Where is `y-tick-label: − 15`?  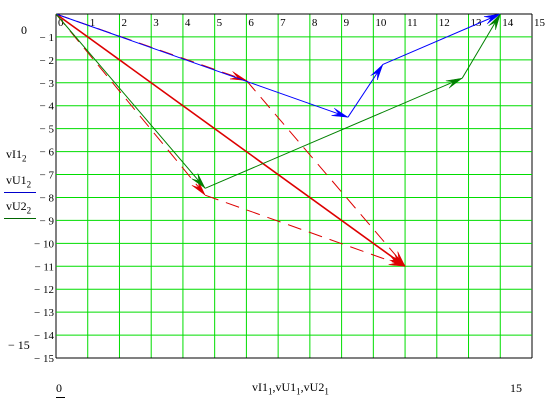 y-tick-label: − 15 is located at coordinates (44, 359).